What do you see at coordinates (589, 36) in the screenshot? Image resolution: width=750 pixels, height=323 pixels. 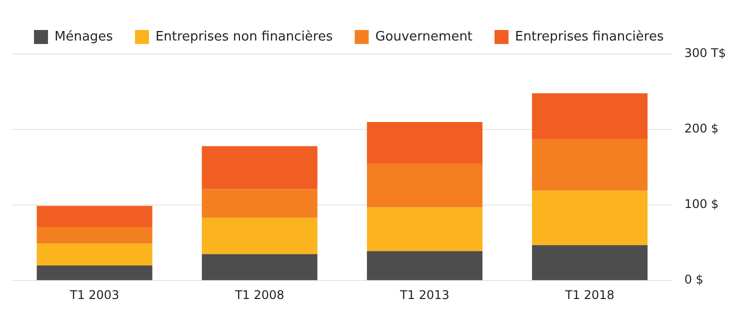 I see `legend-label: Entreprises financières` at bounding box center [589, 36].